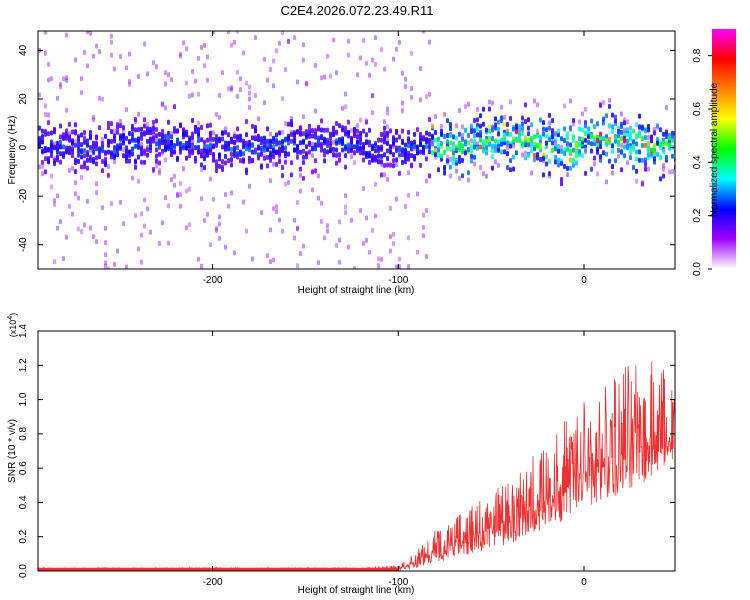 The height and width of the screenshot is (600, 750). I want to click on snr-scale-prefix: (x10, so click(13, 329).